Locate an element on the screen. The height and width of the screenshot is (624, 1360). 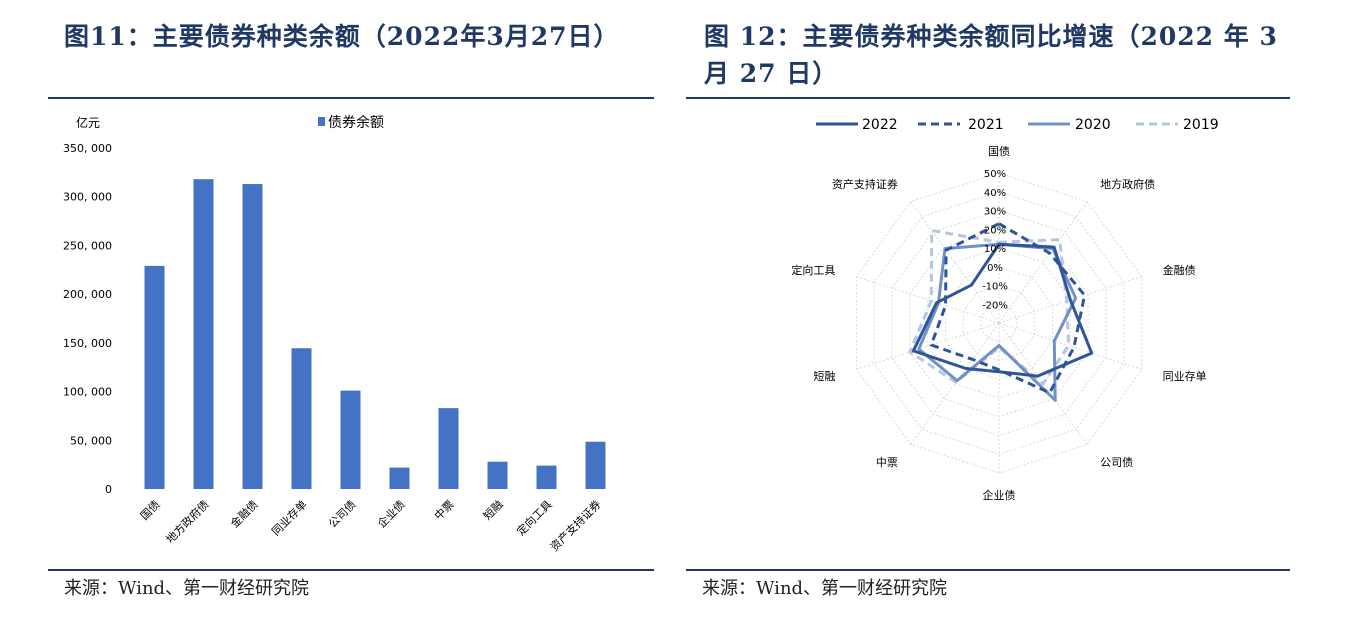
bar-定向工具 is located at coordinates (546, 477).